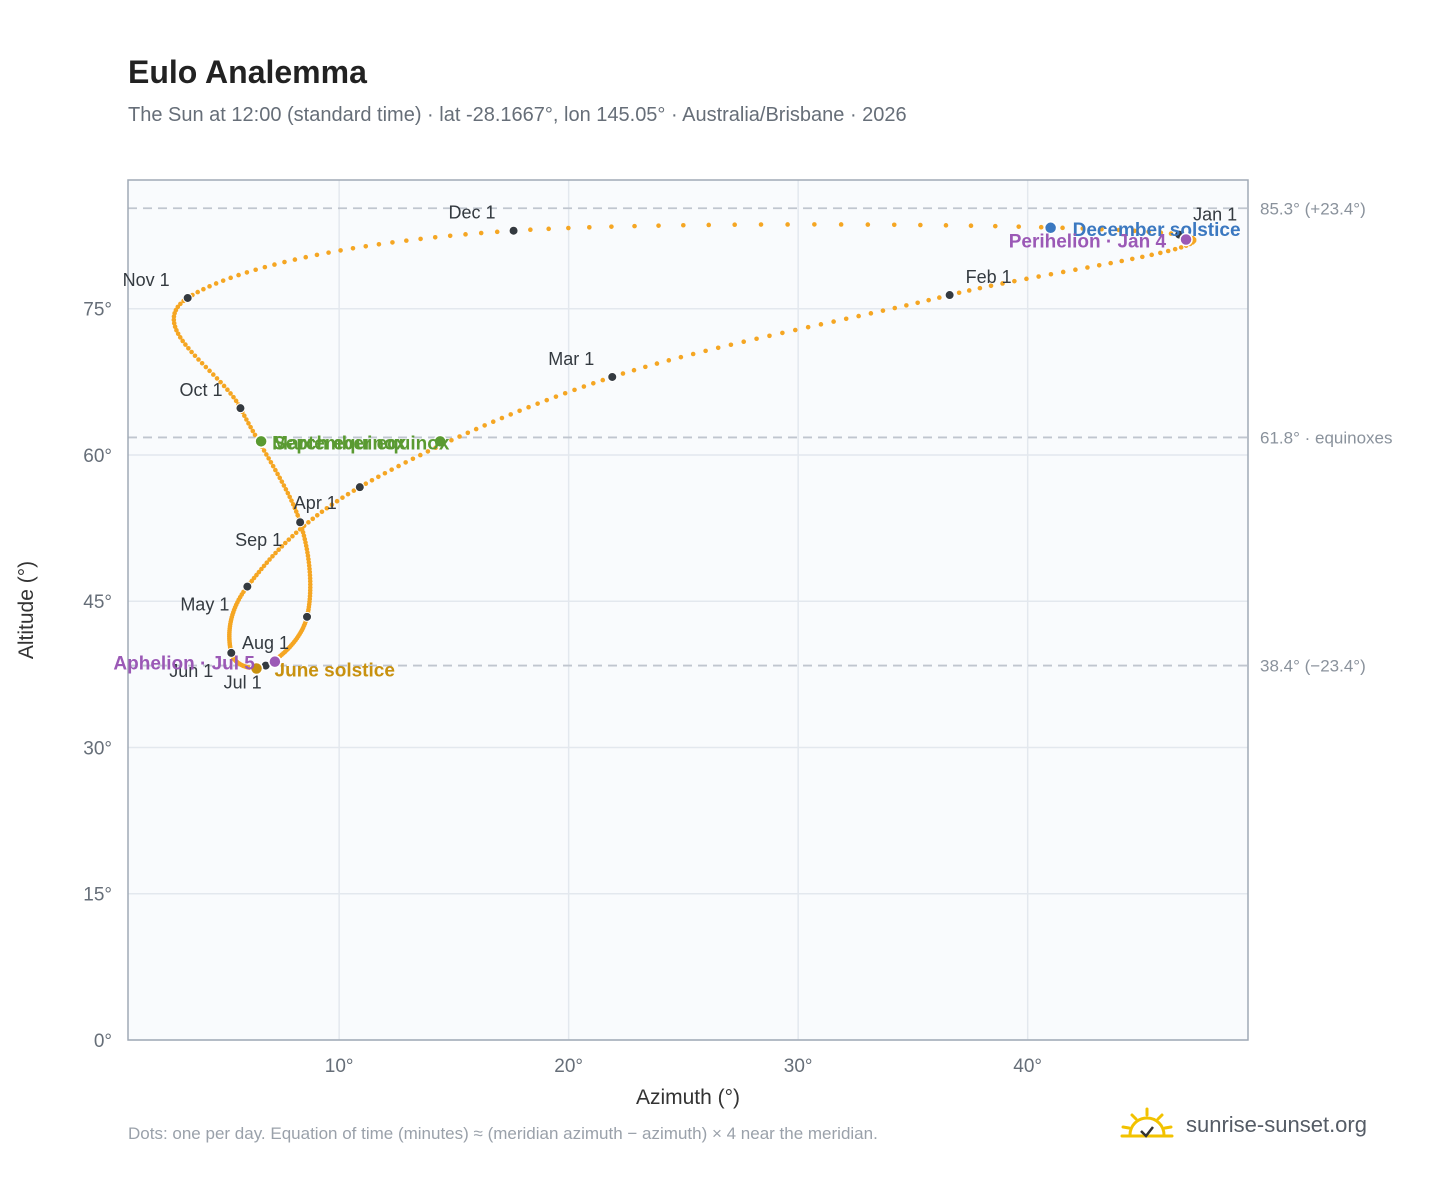 This screenshot has width=1448, height=1188. I want to click on month-marker-label: May 1, so click(204, 605).